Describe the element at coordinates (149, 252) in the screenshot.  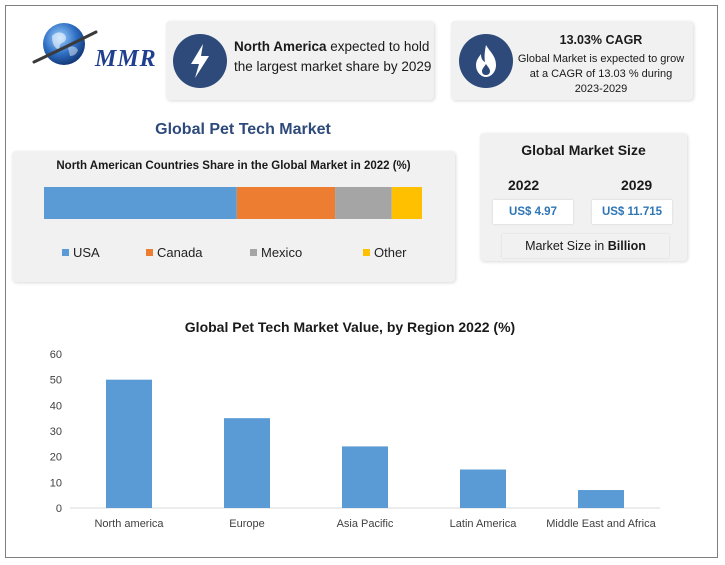
I see `legend-swatch-canada` at that location.